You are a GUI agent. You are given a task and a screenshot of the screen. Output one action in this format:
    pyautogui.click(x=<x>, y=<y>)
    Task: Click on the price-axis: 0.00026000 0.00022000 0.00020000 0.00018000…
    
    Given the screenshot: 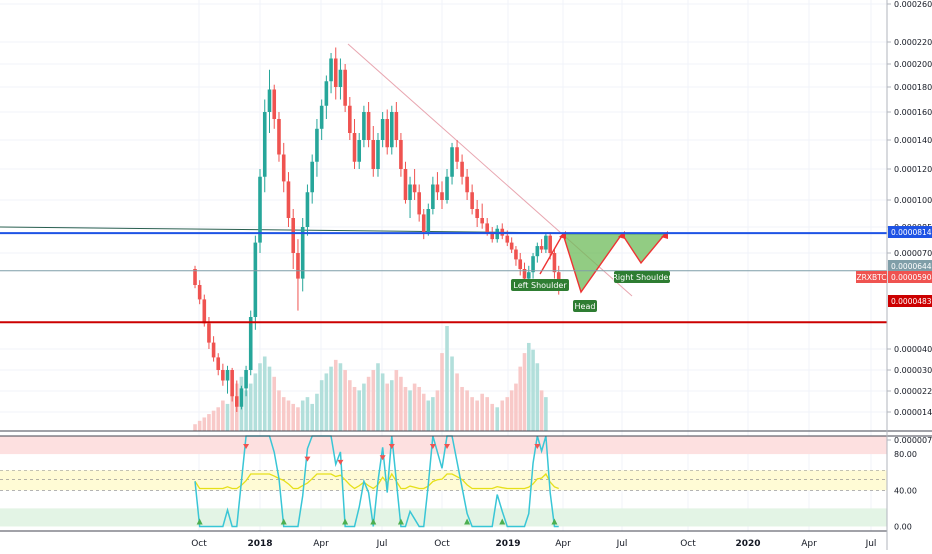 What is the action you would take?
    pyautogui.click(x=909, y=222)
    